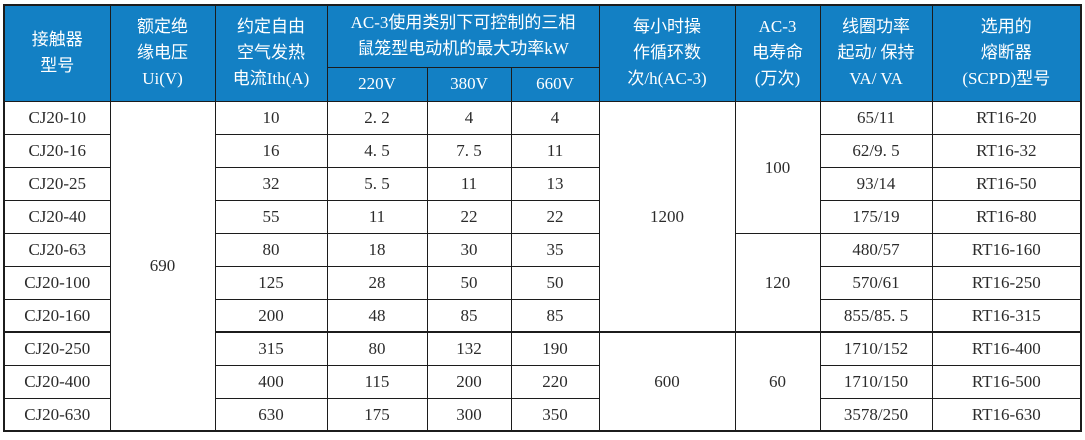  What do you see at coordinates (377, 183) in the screenshot?
I see `cell-kw-220: 5. 5` at bounding box center [377, 183].